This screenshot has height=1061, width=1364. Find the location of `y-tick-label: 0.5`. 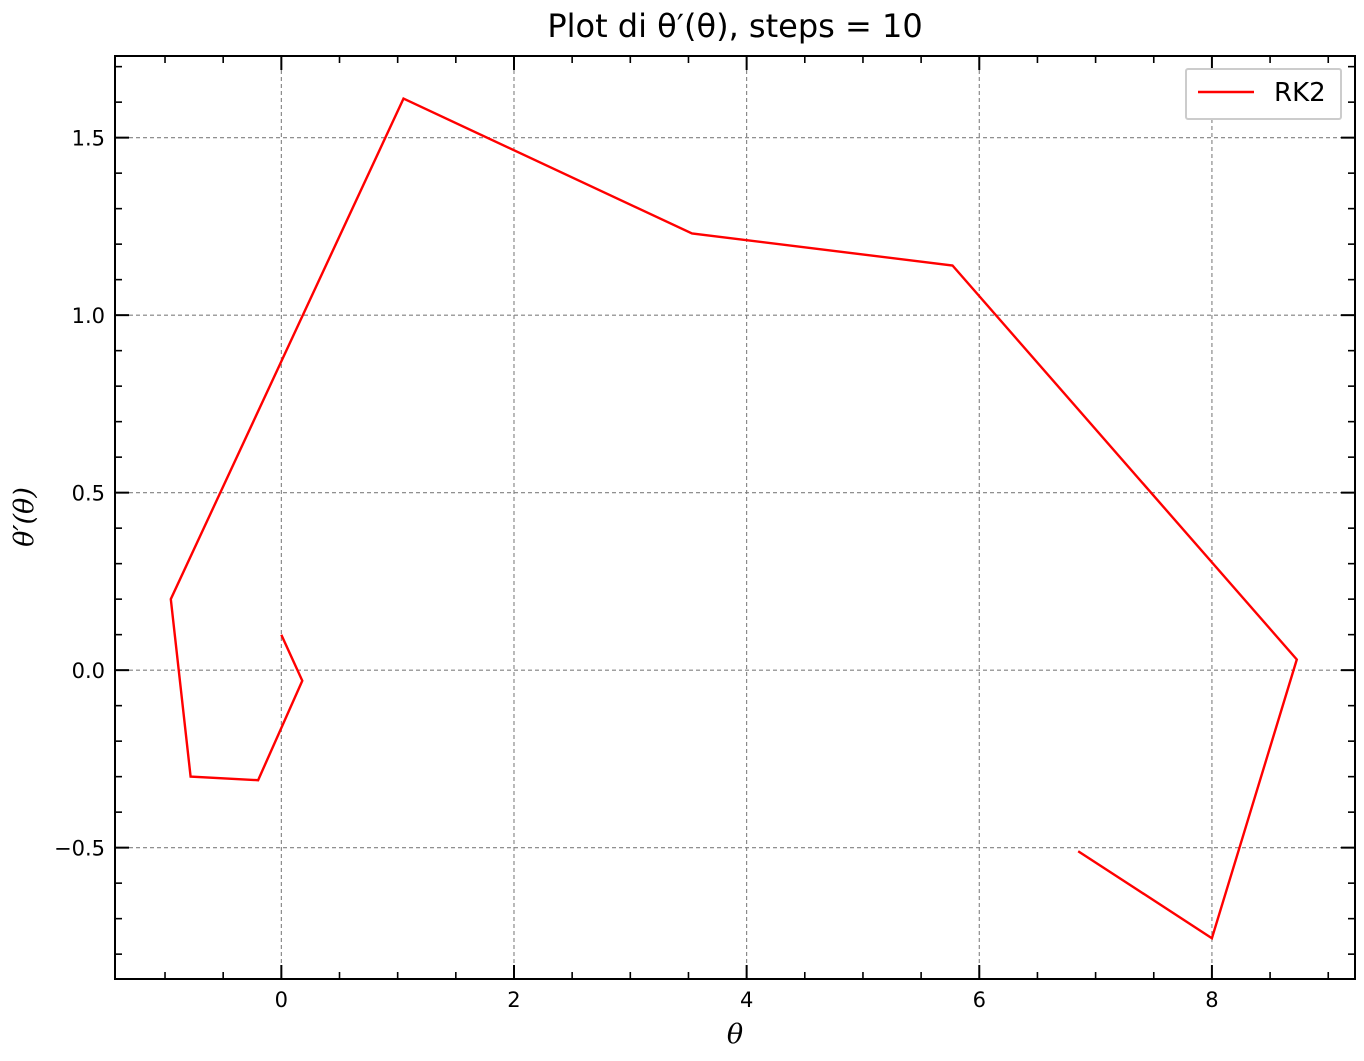

y-tick-label: 0.5 is located at coordinates (88, 494).